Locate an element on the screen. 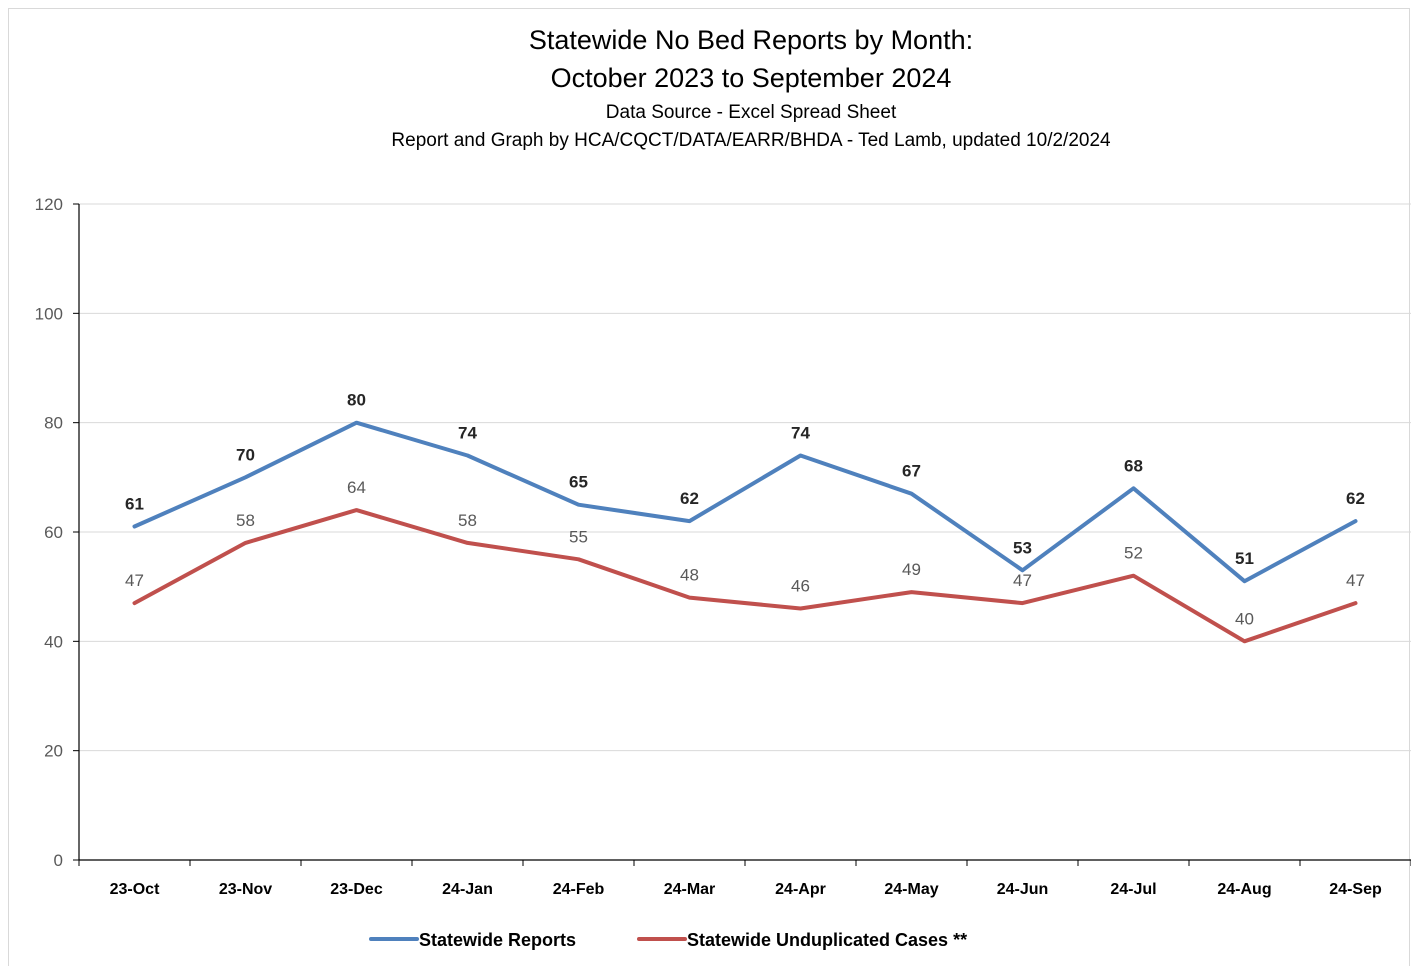 This screenshot has width=1419, height=967. x-tick-label: 24-Mar is located at coordinates (690, 889).